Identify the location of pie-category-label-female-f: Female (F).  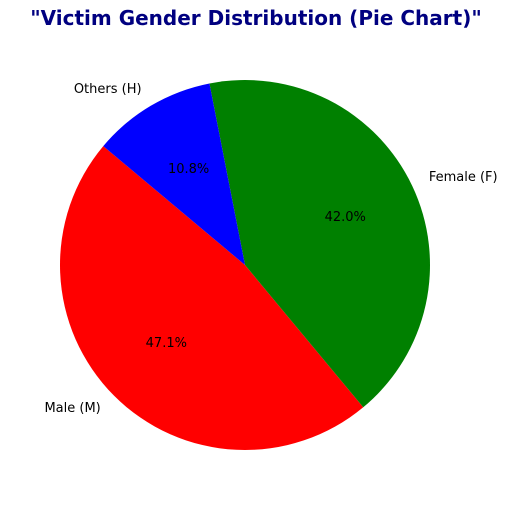
(463, 177).